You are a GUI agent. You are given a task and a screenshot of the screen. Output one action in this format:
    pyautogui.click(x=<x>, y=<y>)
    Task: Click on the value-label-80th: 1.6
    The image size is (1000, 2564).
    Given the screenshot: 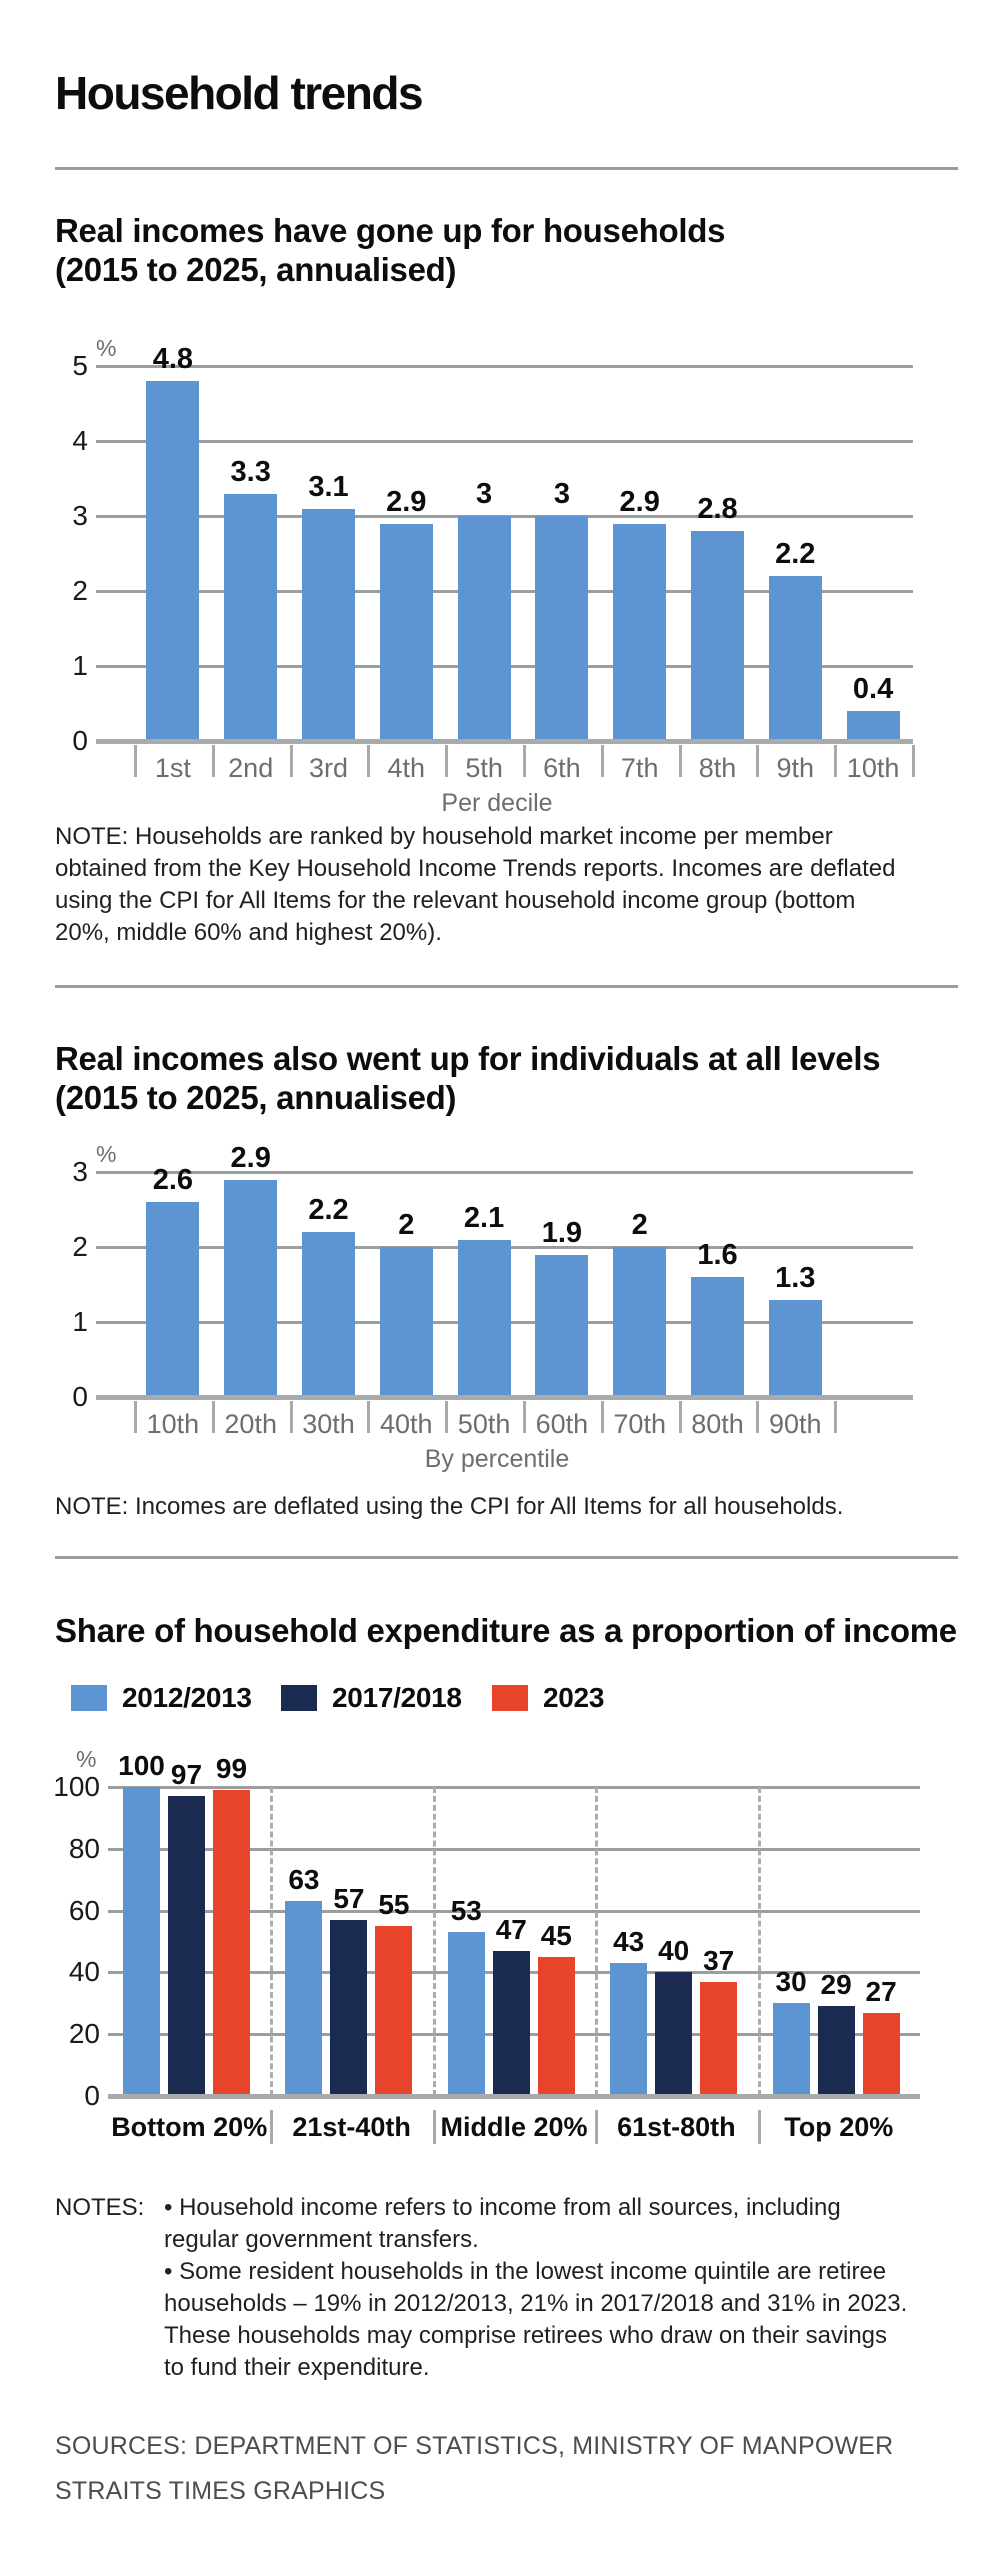 What is the action you would take?
    pyautogui.click(x=717, y=1255)
    